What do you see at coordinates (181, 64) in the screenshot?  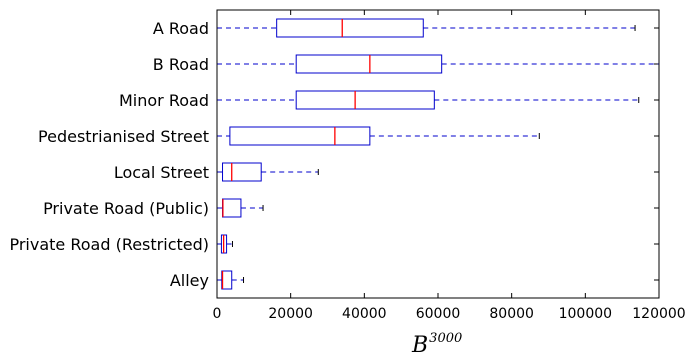 I see `category-label: B Road` at bounding box center [181, 64].